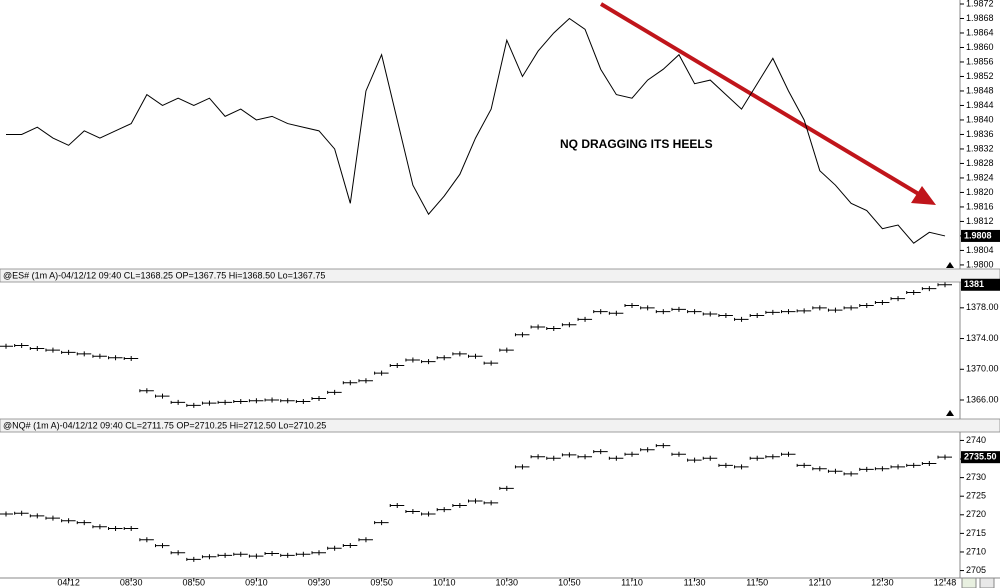 This screenshot has height=588, width=1000. Describe the element at coordinates (980, 4) in the screenshot. I see `y-tick-label: 1.9872` at that location.